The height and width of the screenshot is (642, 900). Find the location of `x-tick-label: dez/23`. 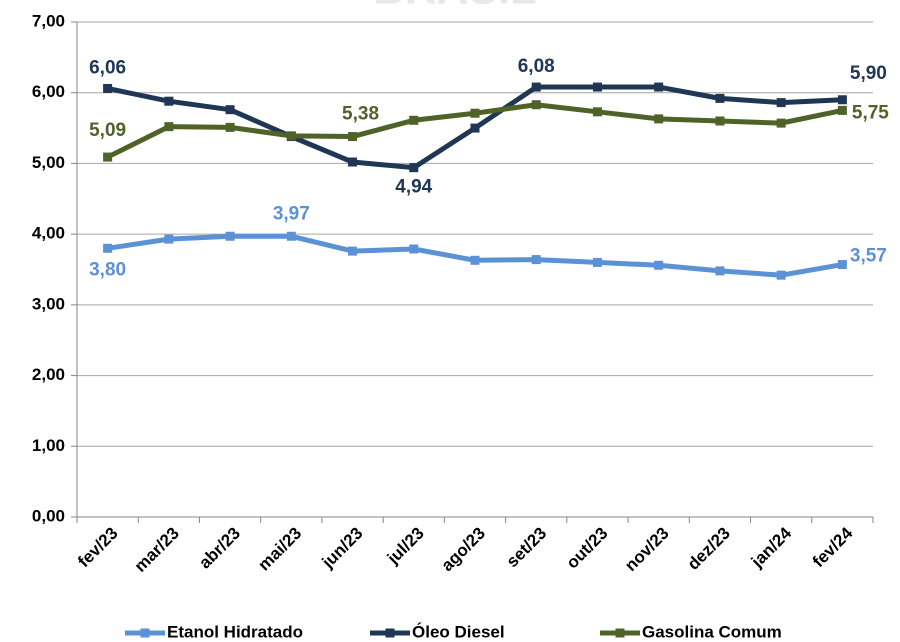

x-tick-label: dez/23 is located at coordinates (709, 549).